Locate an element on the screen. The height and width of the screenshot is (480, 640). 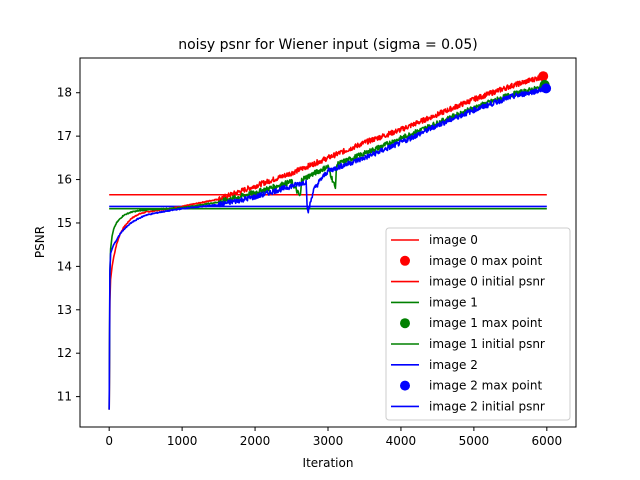
y-tick-label: 11 is located at coordinates (64, 397).